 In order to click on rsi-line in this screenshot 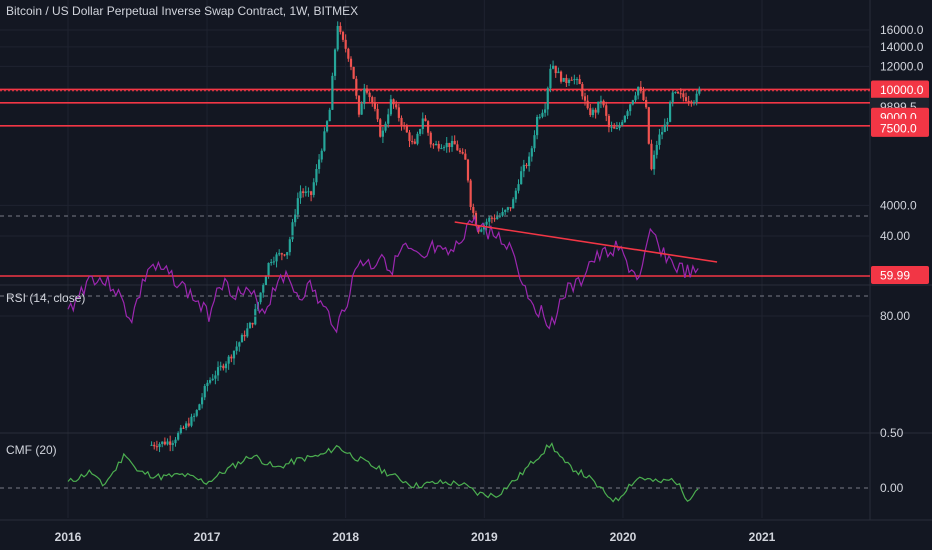, I will do `click(383, 274)`.